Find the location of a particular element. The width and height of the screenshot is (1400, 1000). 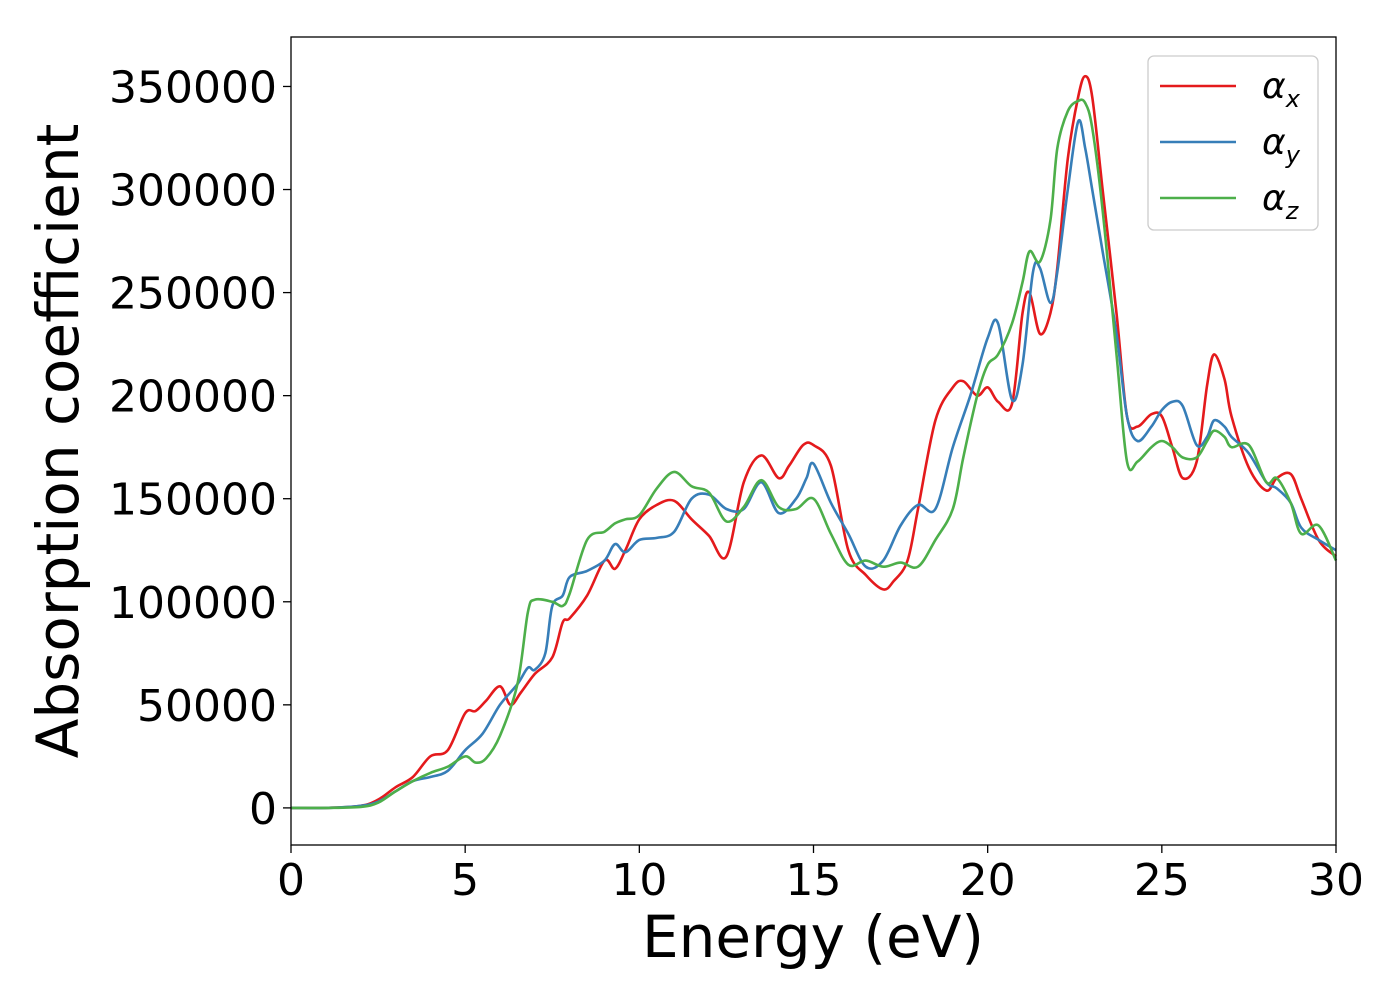

legend-label-y: αy is located at coordinates (1281, 145).